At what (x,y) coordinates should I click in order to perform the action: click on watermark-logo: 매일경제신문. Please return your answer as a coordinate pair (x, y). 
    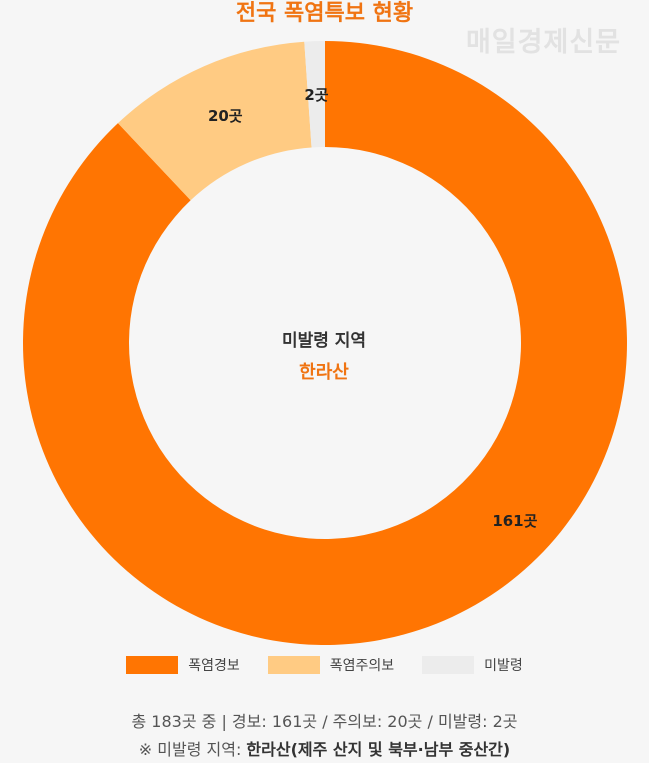
    Looking at the image, I should click on (543, 42).